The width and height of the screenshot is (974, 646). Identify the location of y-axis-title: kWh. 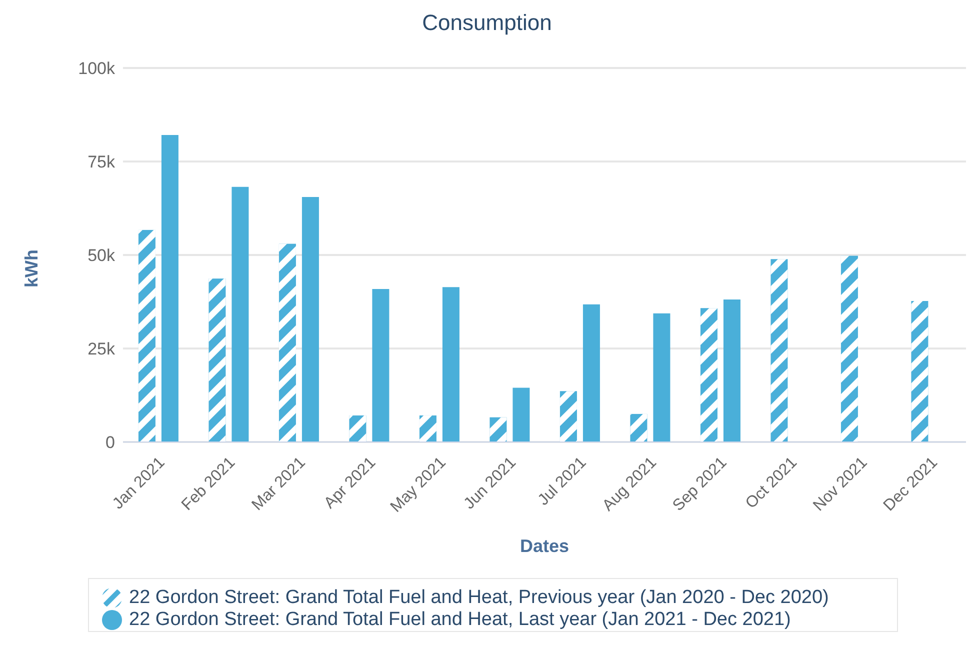
(32, 268).